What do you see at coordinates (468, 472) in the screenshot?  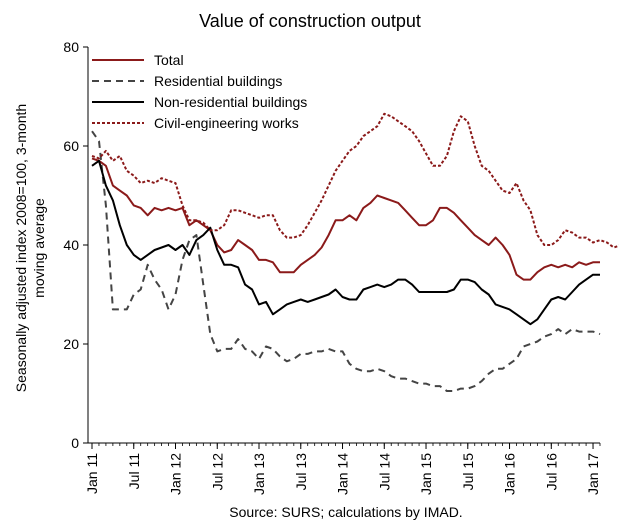 I see `x-tick-label: Jul 15` at bounding box center [468, 472].